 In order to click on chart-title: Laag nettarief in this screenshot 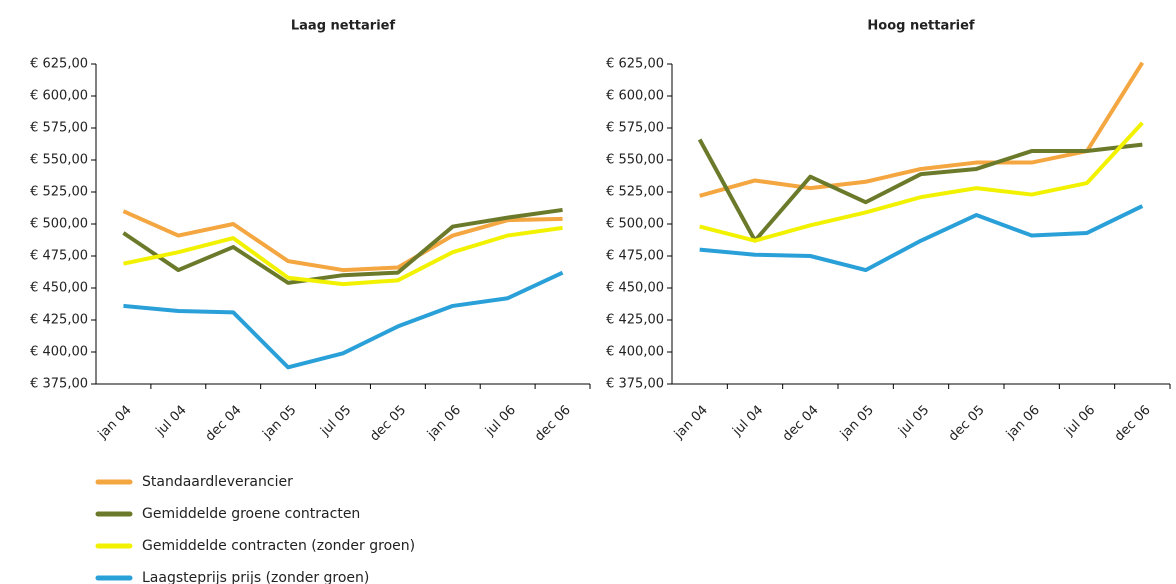, I will do `click(343, 26)`.